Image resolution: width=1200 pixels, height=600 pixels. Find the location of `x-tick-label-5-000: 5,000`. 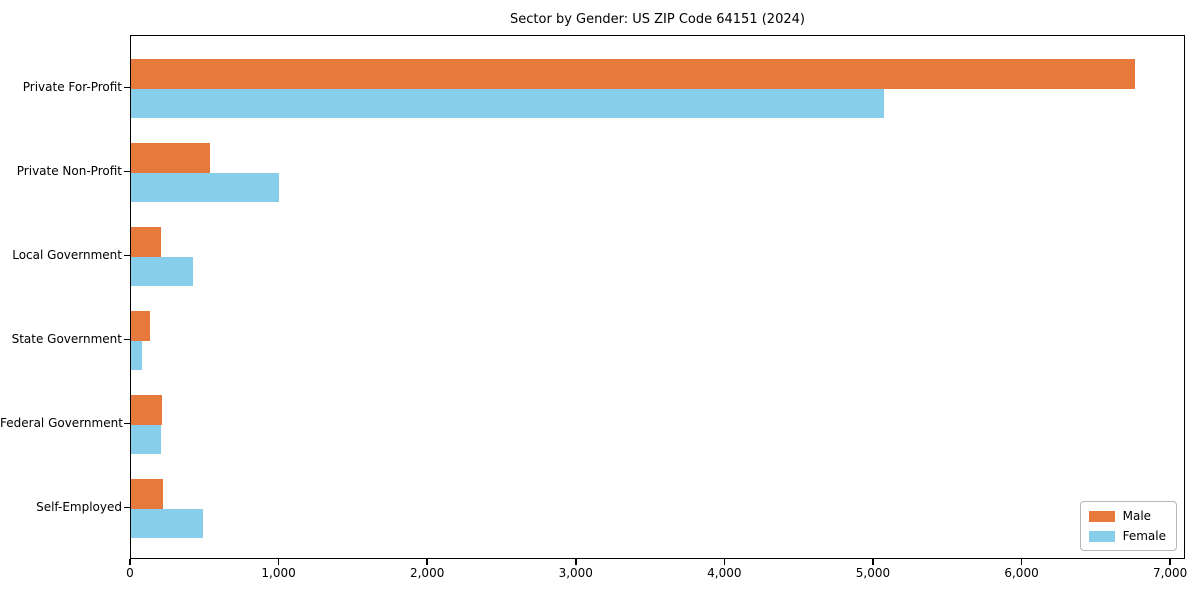

x-tick-label-5-000: 5,000 is located at coordinates (873, 573).